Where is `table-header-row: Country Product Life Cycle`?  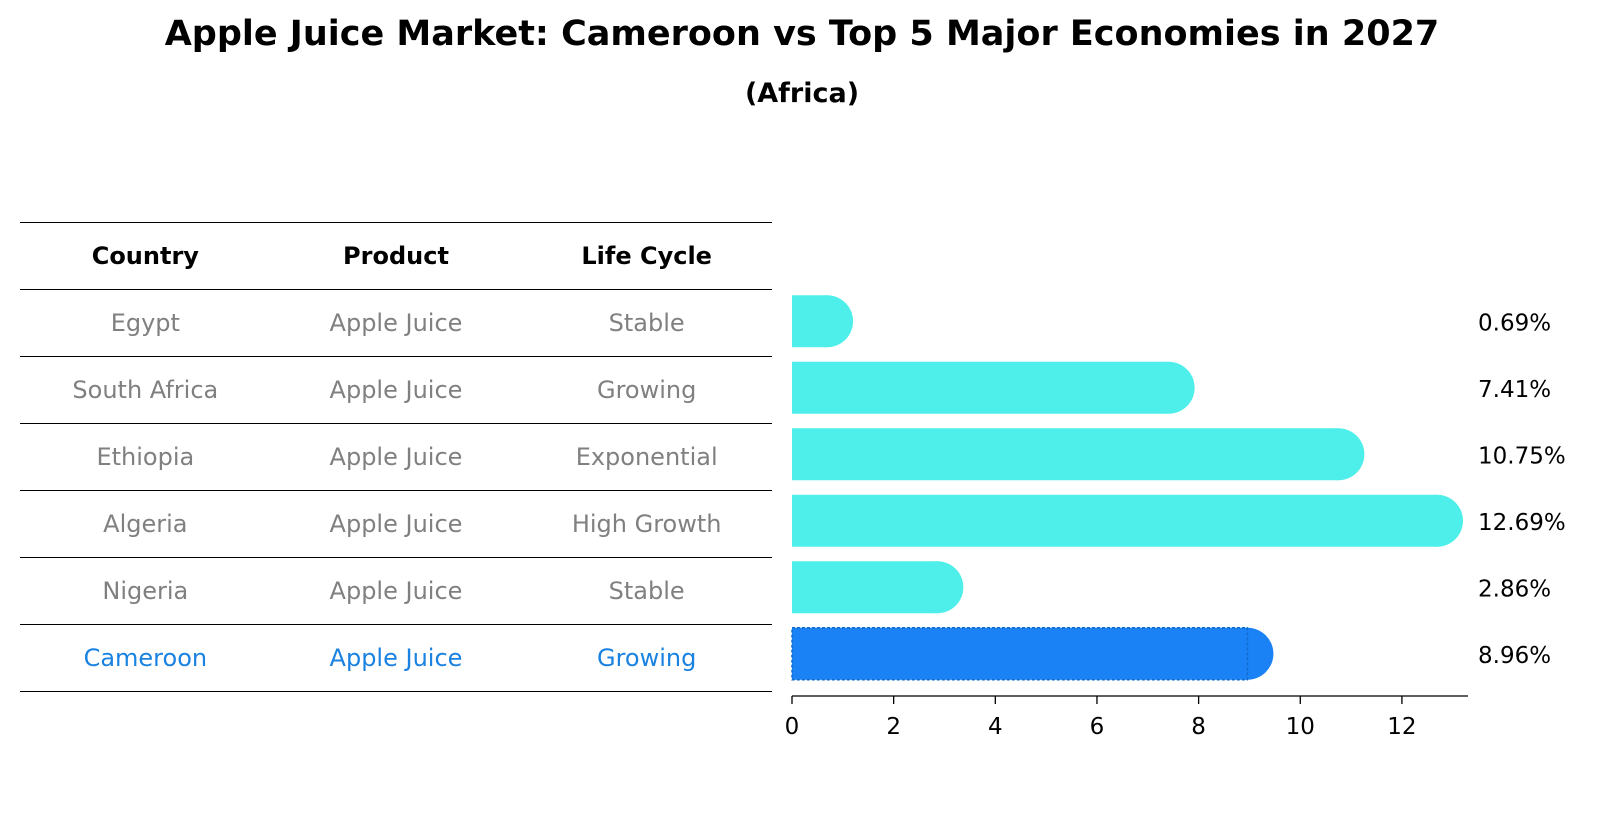 table-header-row: Country Product Life Cycle is located at coordinates (396, 256).